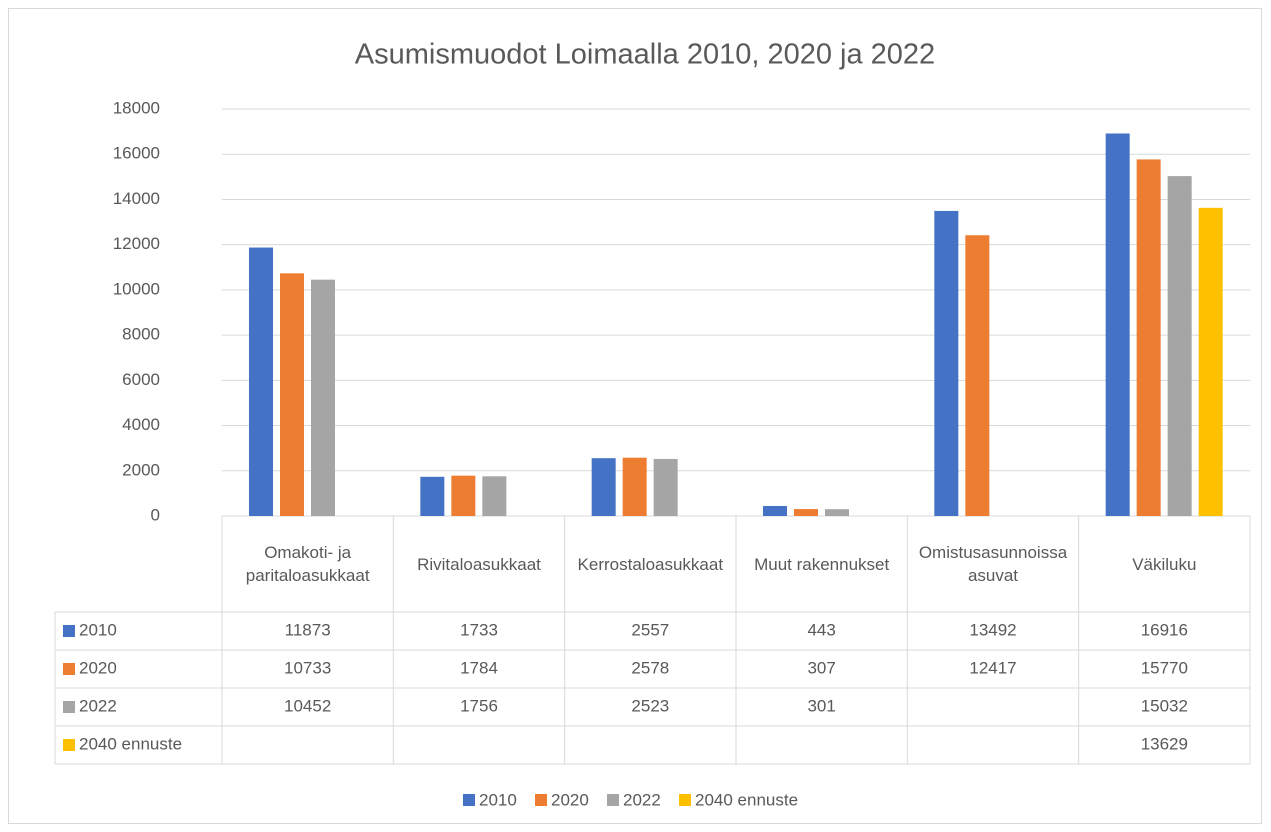 This screenshot has width=1271, height=832. Describe the element at coordinates (650, 705) in the screenshot. I see `table-value: 2523` at that location.